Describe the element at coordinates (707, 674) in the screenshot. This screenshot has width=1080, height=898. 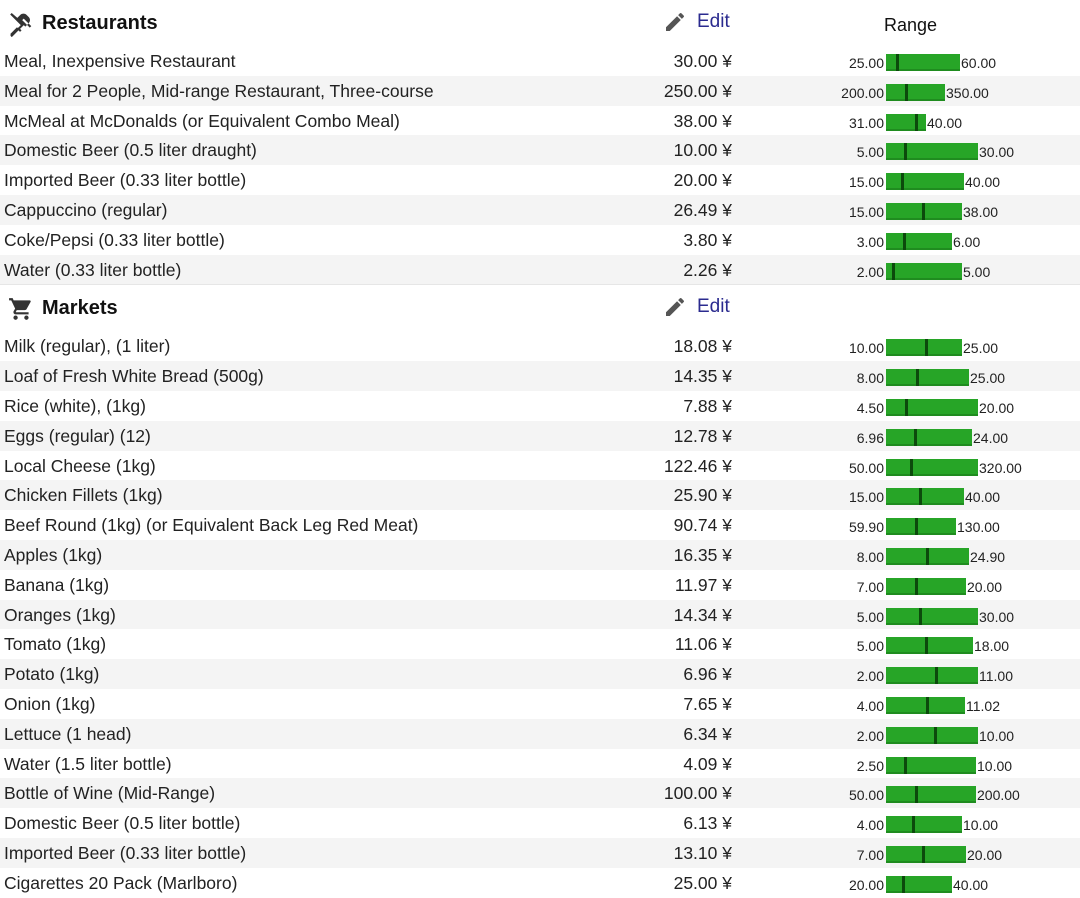
I see `item-price: 6.96 ¥` at that location.